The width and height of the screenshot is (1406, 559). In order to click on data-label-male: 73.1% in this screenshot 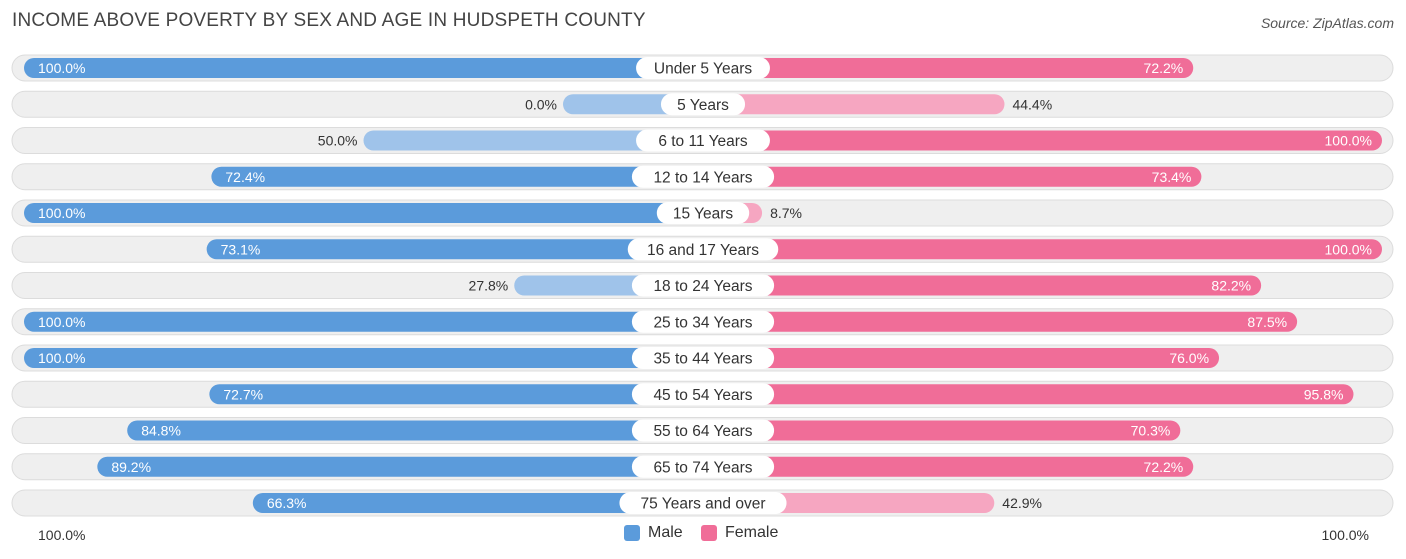, I will do `click(241, 249)`.